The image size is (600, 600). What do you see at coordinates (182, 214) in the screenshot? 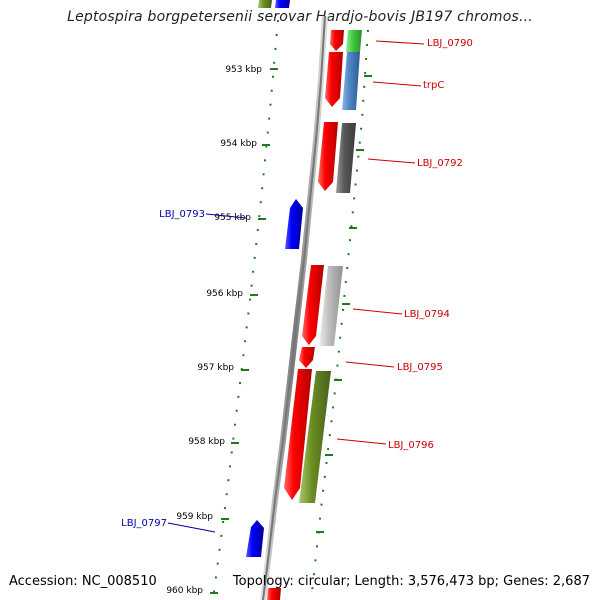
I see `gene-label: LBJ_0793` at bounding box center [182, 214].